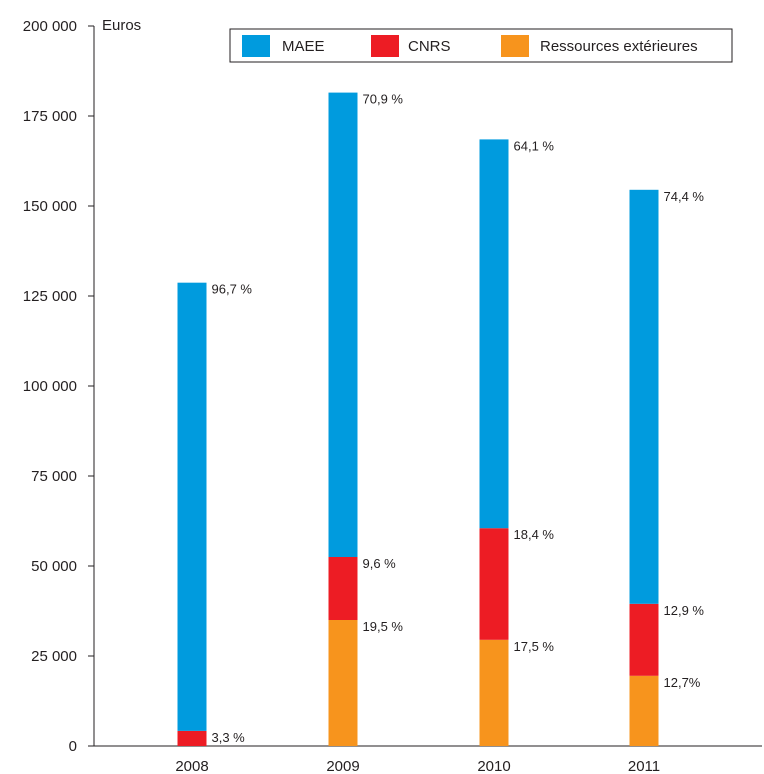  What do you see at coordinates (417, 766) in the screenshot?
I see `x-axis-labels: 2008 2009 2010 2011` at bounding box center [417, 766].